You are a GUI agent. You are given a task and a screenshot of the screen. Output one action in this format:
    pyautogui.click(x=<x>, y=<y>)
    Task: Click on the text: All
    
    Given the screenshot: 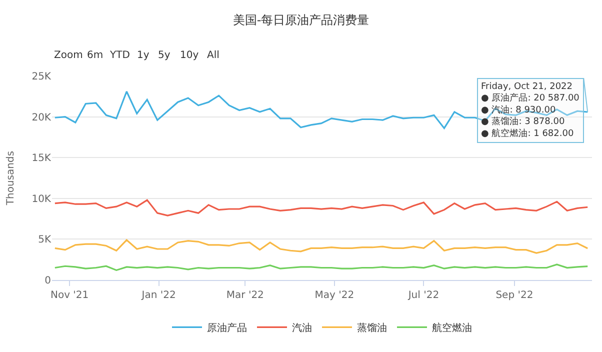 What is the action you would take?
    pyautogui.click(x=213, y=55)
    